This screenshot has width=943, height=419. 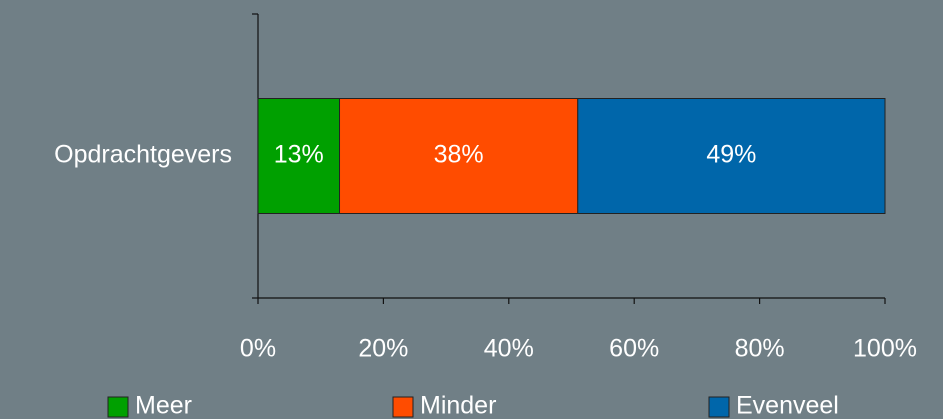 I want to click on legend-label: Minder, so click(x=458, y=405).